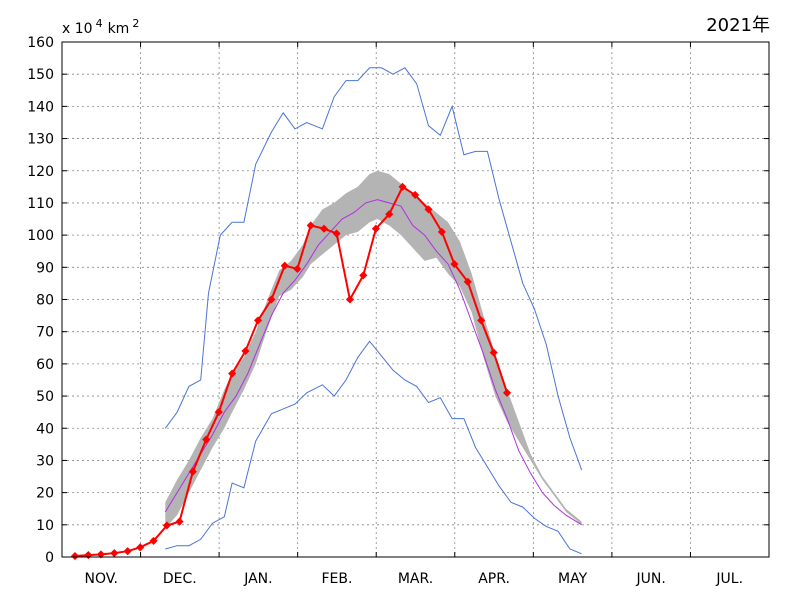 The width and height of the screenshot is (800, 600). What do you see at coordinates (40, 75) in the screenshot?
I see `y-tick-label: 150` at bounding box center [40, 75].